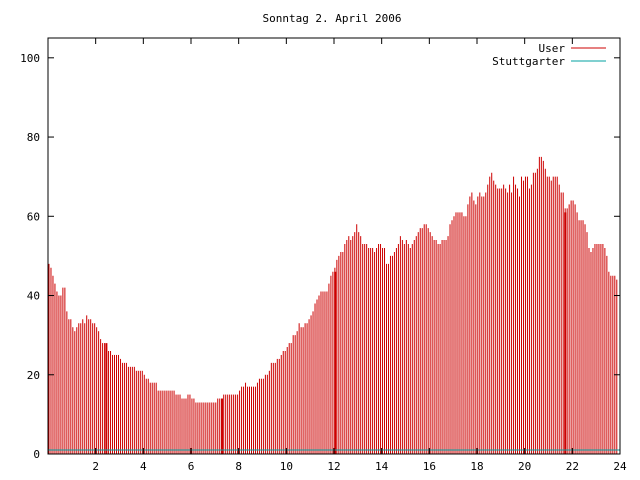 This screenshot has width=640, height=480. Describe the element at coordinates (30, 58) in the screenshot. I see `y-tick-label: 100` at that location.